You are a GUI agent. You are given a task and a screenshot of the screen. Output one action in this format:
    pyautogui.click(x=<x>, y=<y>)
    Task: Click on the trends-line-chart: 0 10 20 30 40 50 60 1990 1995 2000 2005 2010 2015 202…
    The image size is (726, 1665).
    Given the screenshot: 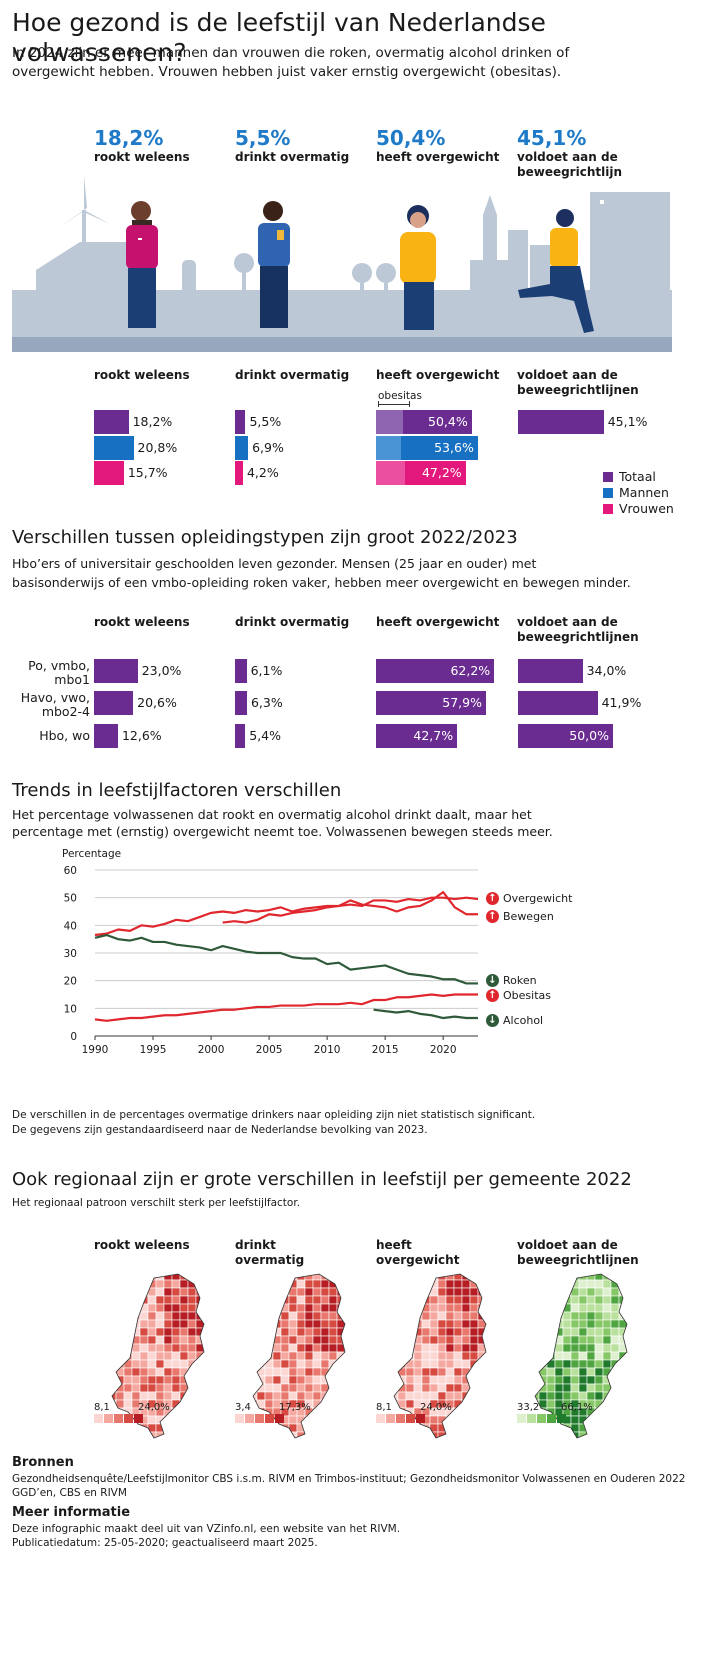 What is the action you would take?
    pyautogui.click(x=271, y=960)
    